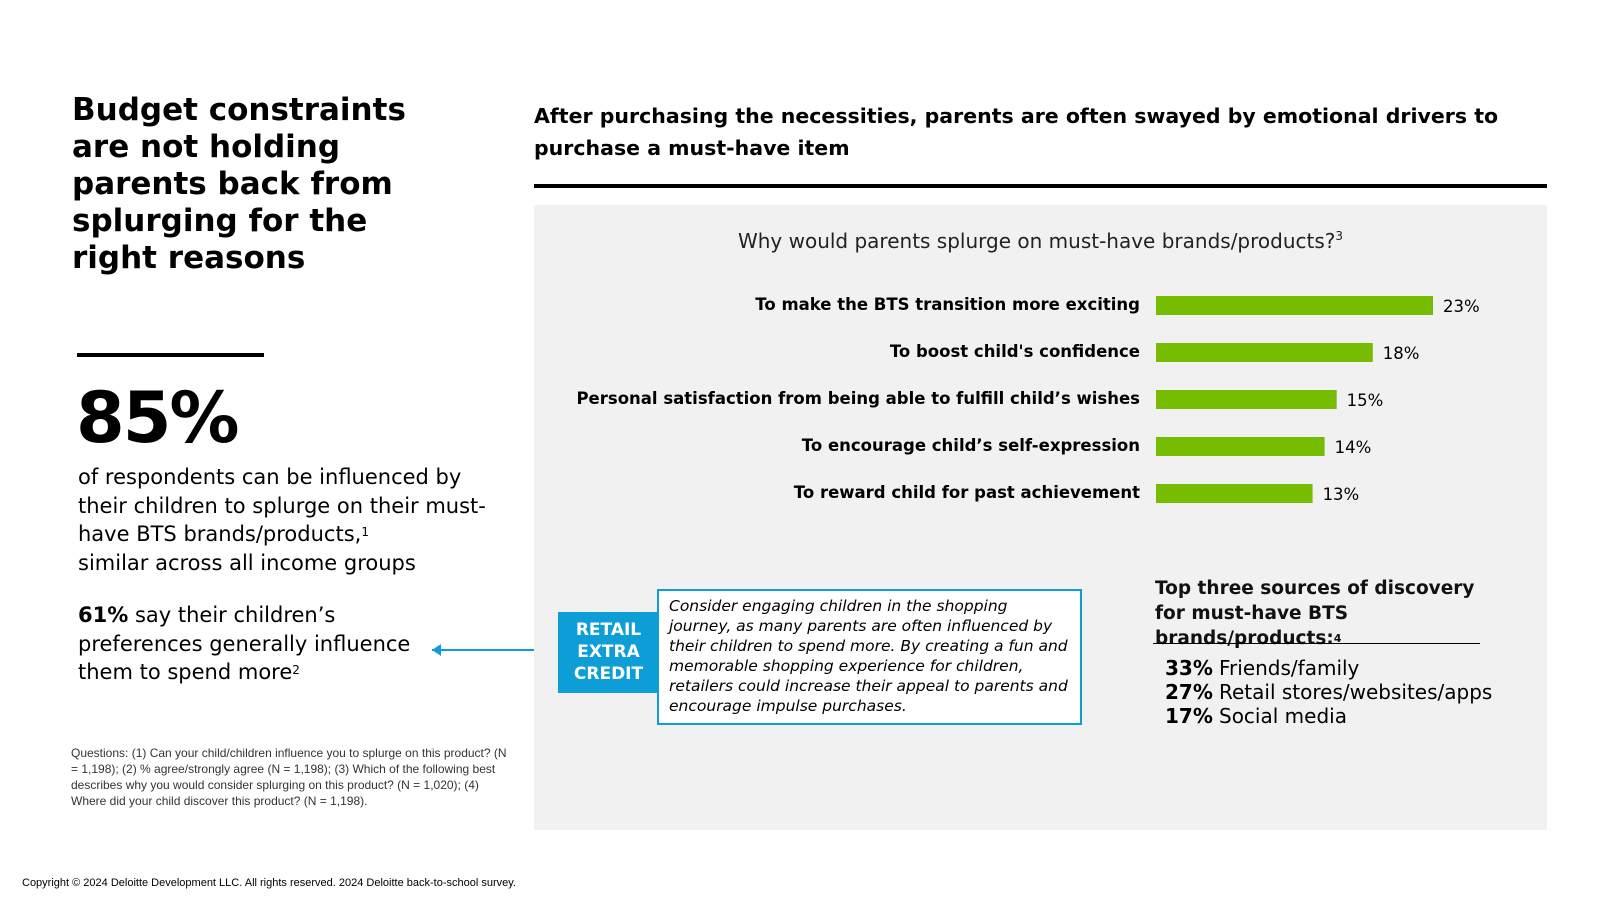 This screenshot has width=1600, height=900. I want to click on source-label: Friends/family, so click(1289, 668).